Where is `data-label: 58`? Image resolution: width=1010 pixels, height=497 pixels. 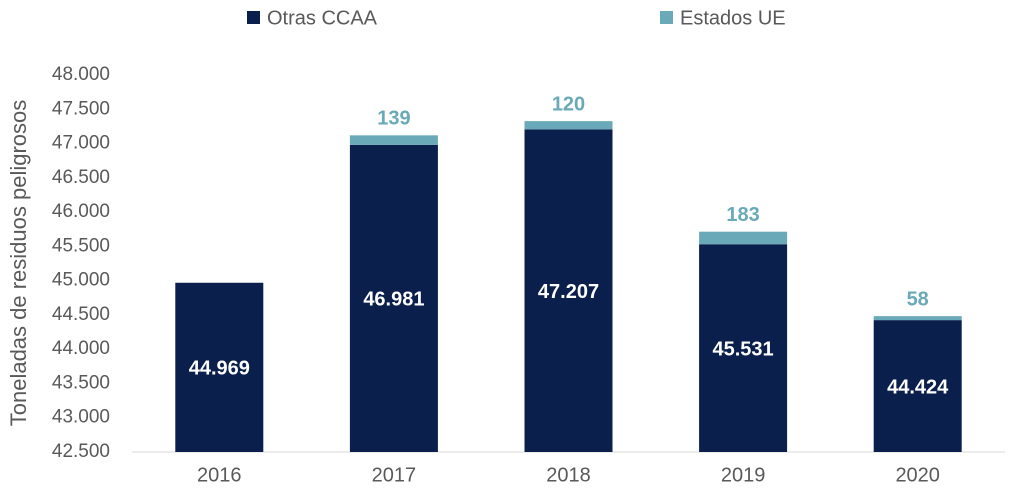 data-label: 58 is located at coordinates (918, 299).